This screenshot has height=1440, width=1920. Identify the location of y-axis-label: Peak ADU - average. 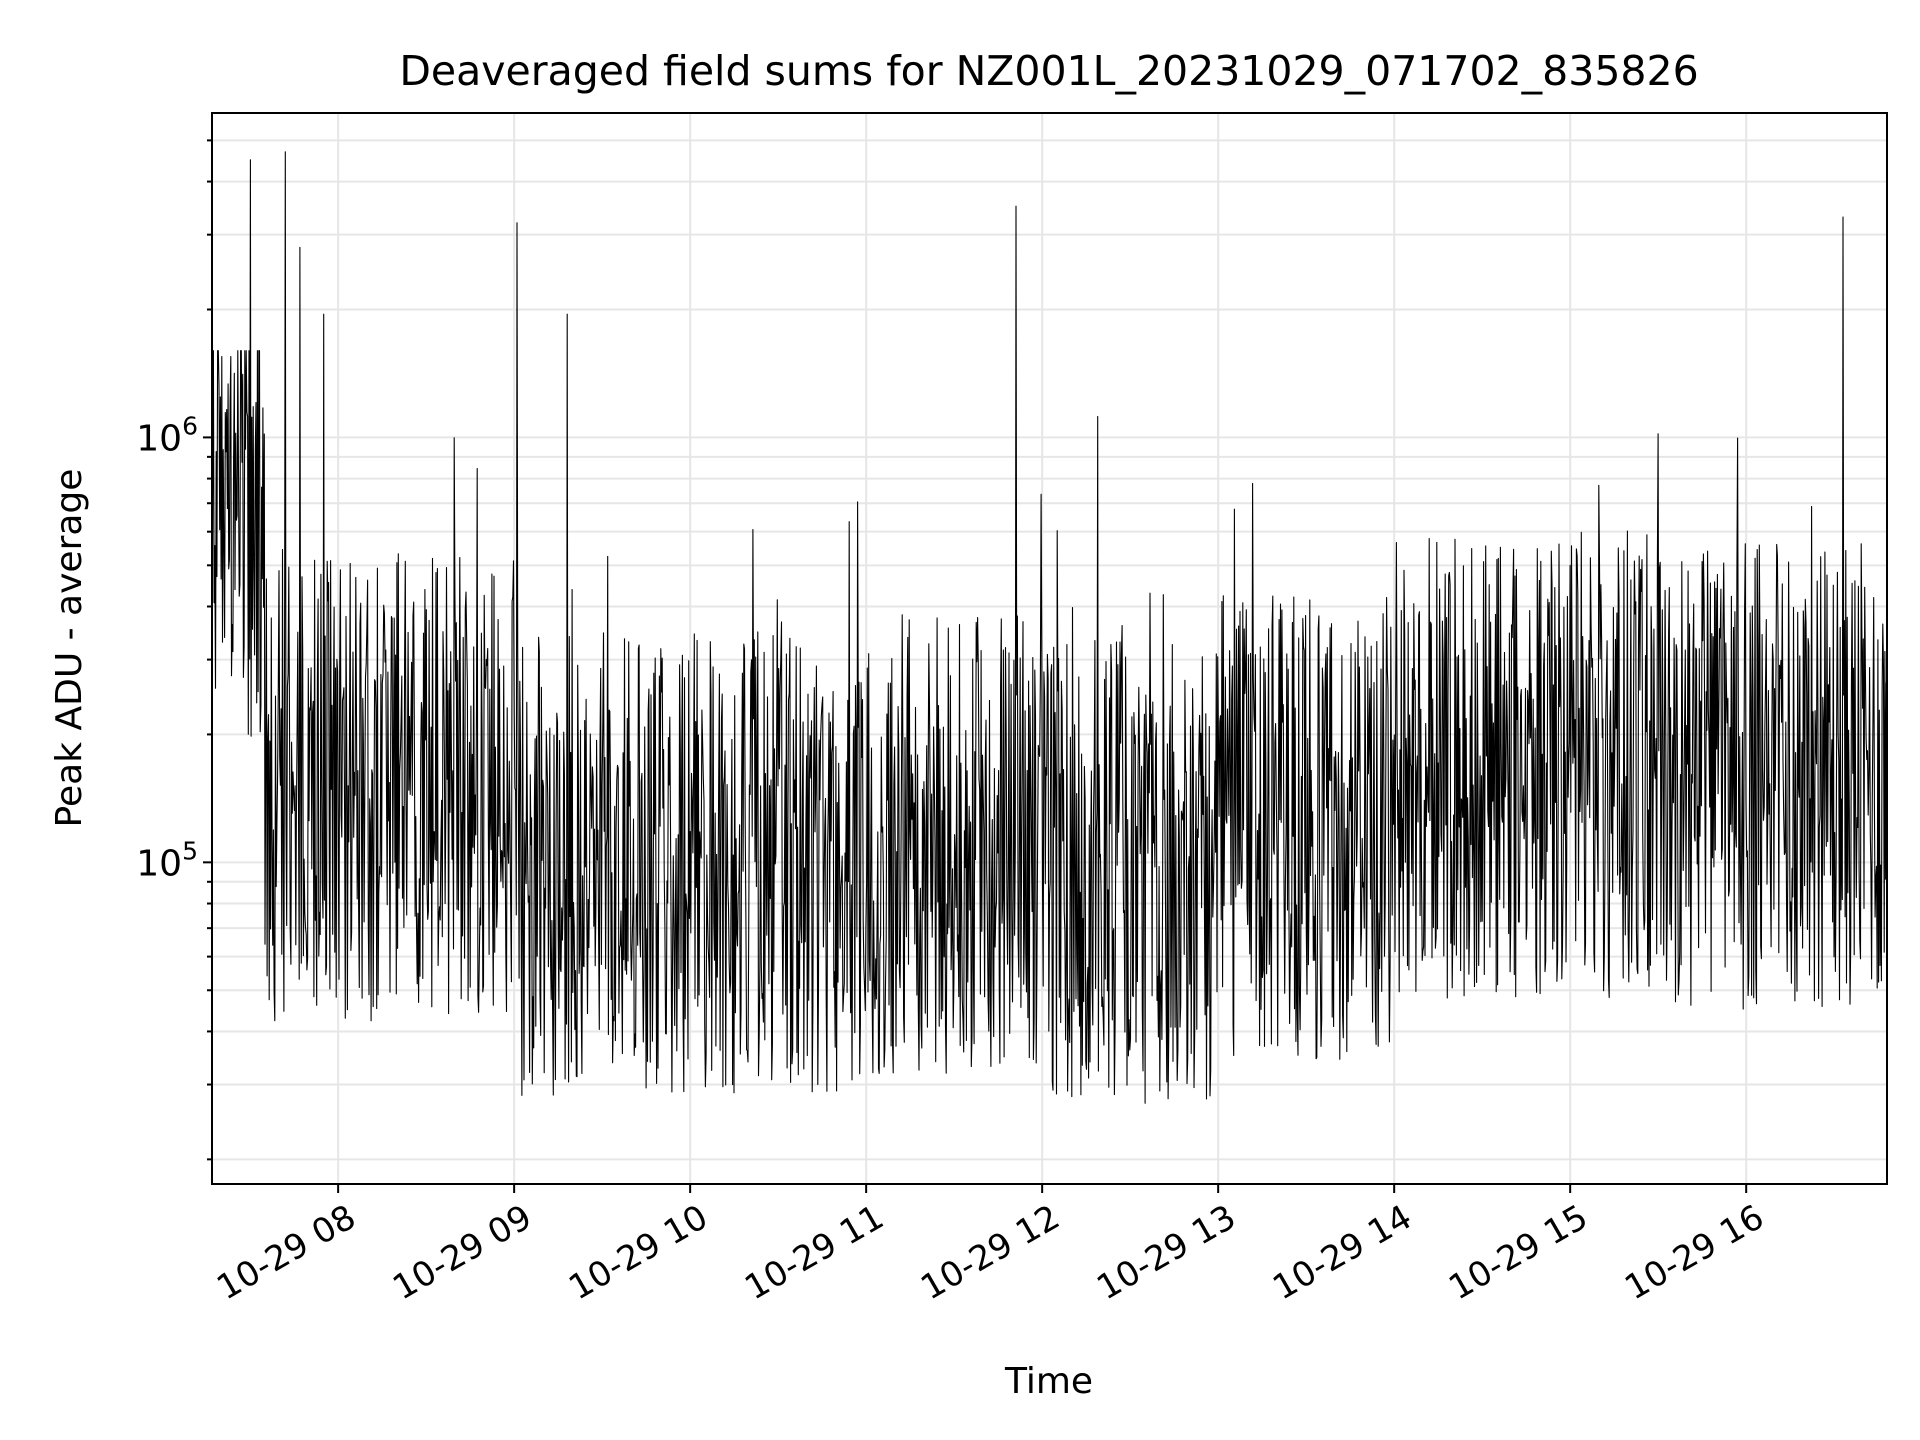
(69, 648).